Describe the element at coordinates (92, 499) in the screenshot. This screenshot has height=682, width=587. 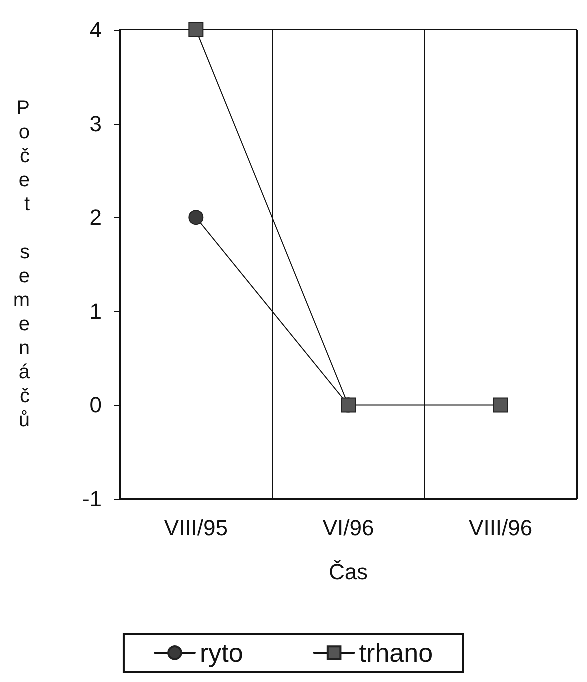
I see `y-tick-label: -1` at that location.